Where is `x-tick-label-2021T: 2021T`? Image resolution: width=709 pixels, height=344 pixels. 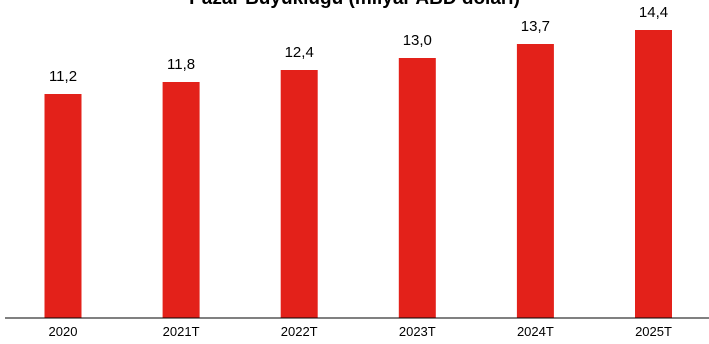
x-tick-label-2021T: 2021T is located at coordinates (181, 331).